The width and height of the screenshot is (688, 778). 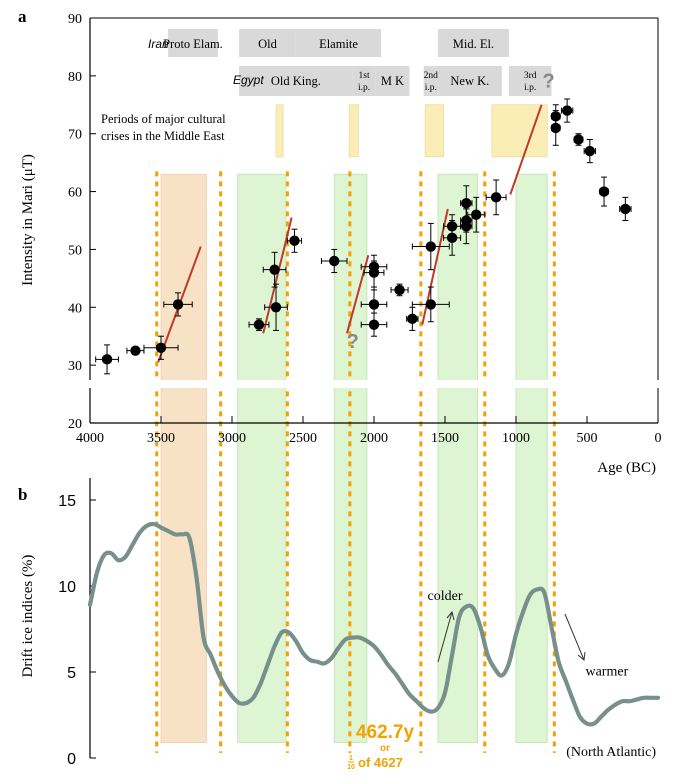 I want to click on egypt-label: Egypt, so click(x=248, y=80).